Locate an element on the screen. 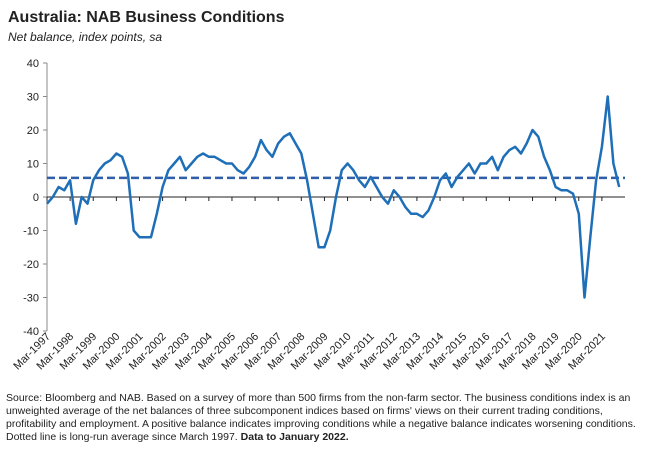 The width and height of the screenshot is (650, 455). y-tick-label: 10 is located at coordinates (33, 165).